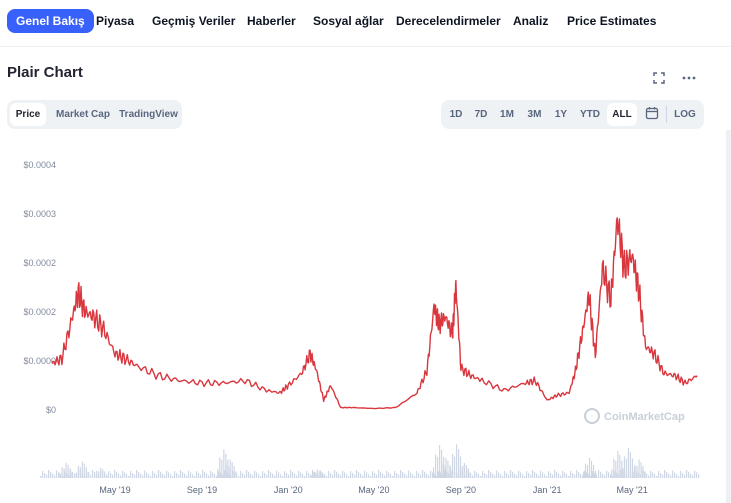 The width and height of the screenshot is (731, 503). I want to click on range-ytd: YTD, so click(590, 114).